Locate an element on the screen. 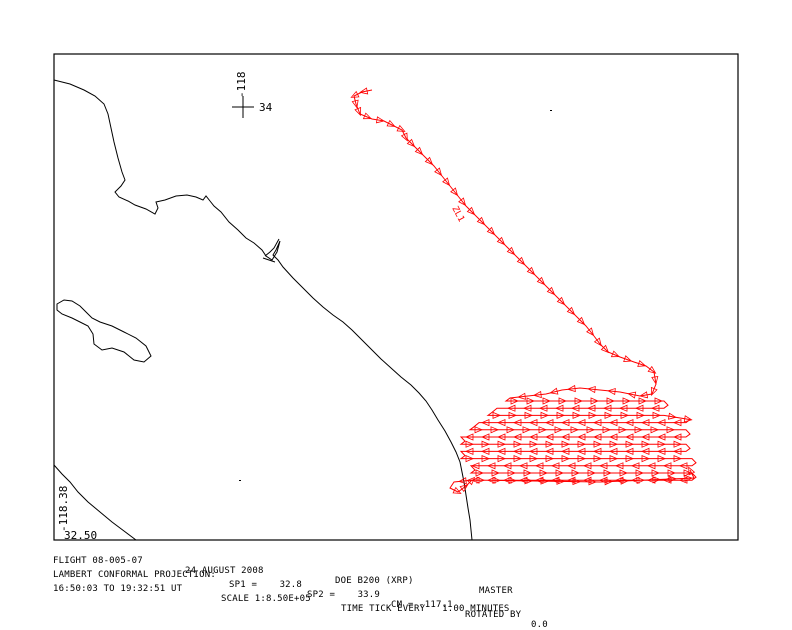  time-tick: TIME TICK EVERY 1.00 MINUTES is located at coordinates (425, 609).